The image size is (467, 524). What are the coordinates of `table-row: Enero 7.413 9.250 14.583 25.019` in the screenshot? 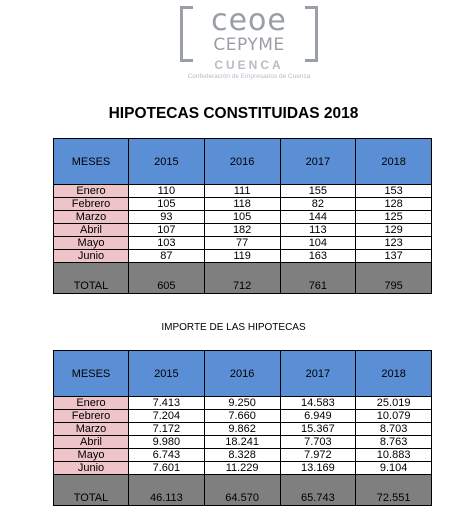 It's located at (242, 403).